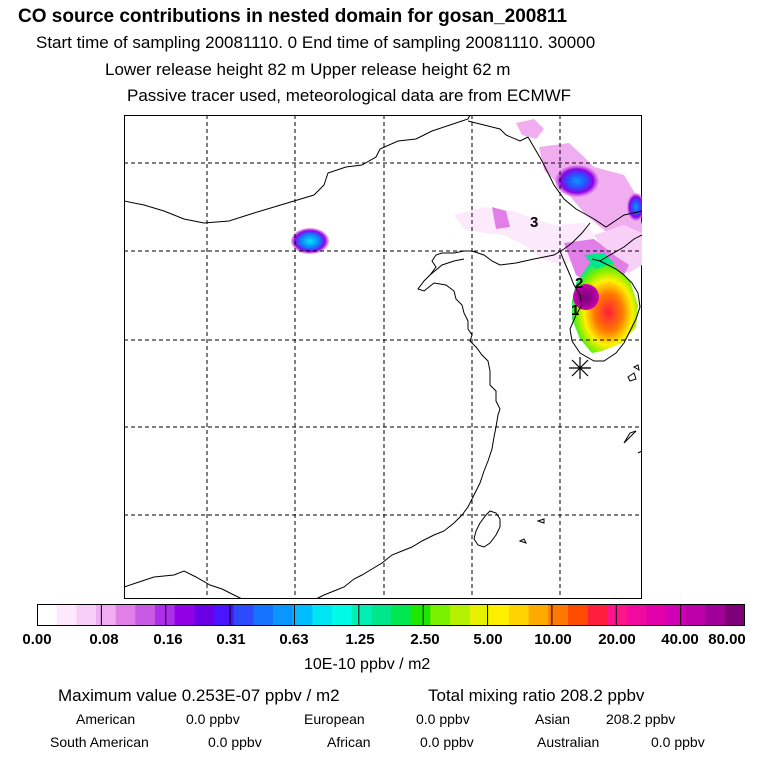 Image resolution: width=768 pixels, height=768 pixels. What do you see at coordinates (104, 639) in the screenshot?
I see `colorbar-tick-label: 0.08` at bounding box center [104, 639].